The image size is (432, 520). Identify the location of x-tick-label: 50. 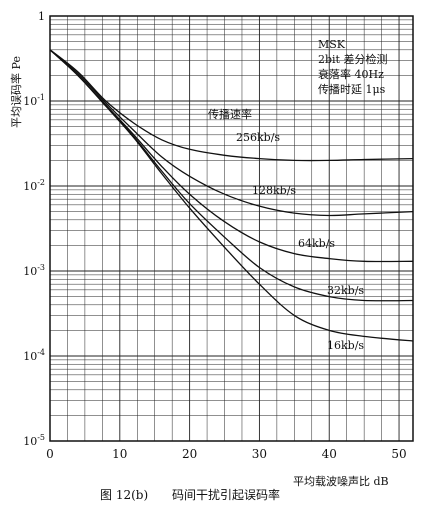
(398, 454).